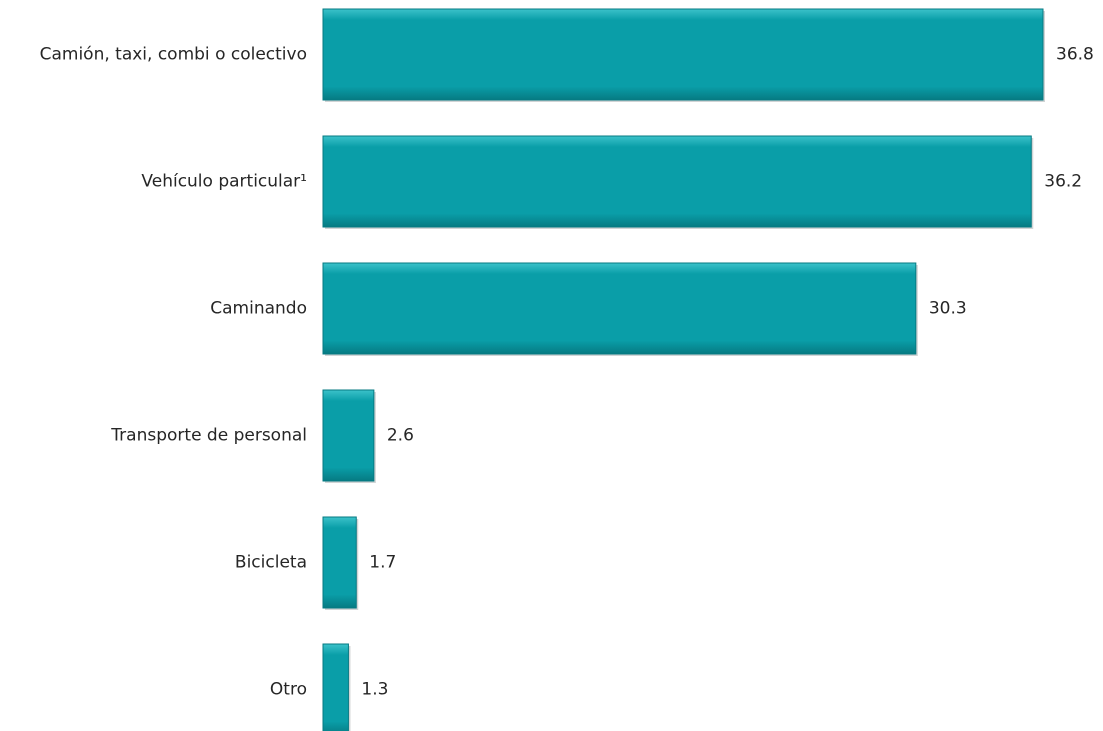 The height and width of the screenshot is (731, 1103). Describe the element at coordinates (1063, 182) in the screenshot. I see `value-label: 36.2` at that location.